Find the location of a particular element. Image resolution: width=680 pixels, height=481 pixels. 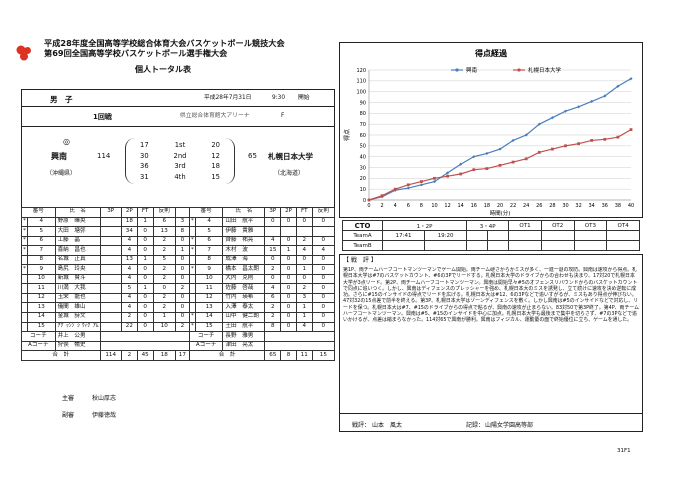

table-row: * 9 島尻 玲央 4 0 2 0 * 9 橋本 昌太朗 2 0 1 0 is located at coordinates (178, 269).